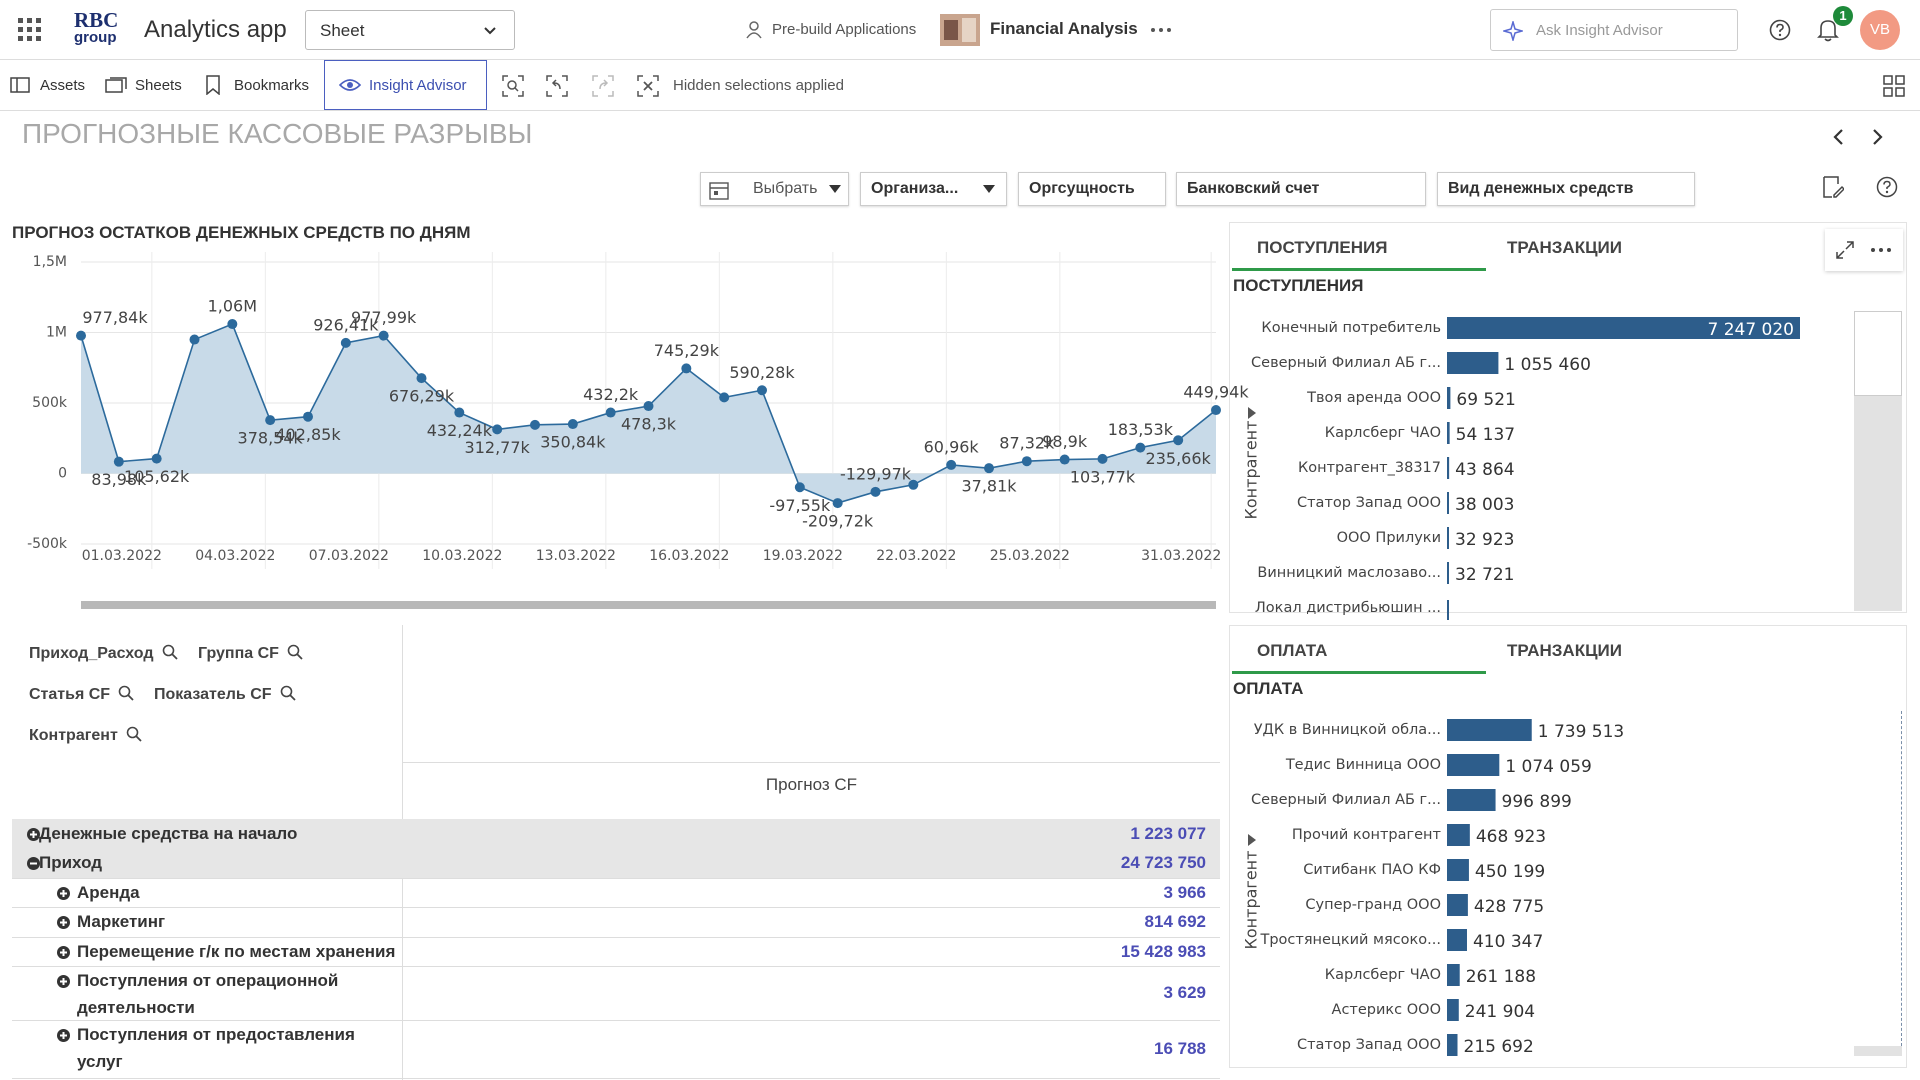 The image size is (1920, 1080). Describe the element at coordinates (349, 556) in the screenshot. I see `x-tick-label: 07.03.2022` at that location.